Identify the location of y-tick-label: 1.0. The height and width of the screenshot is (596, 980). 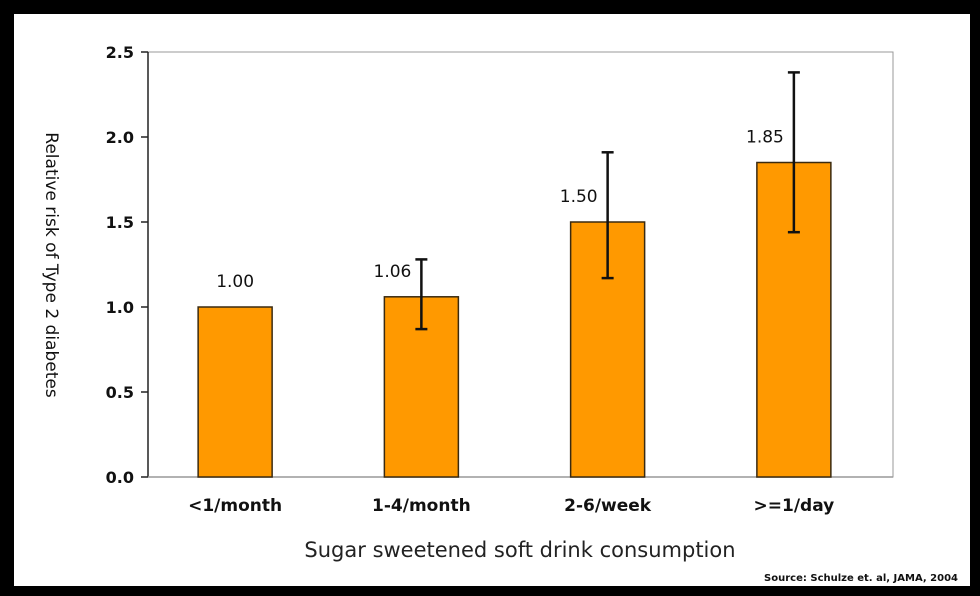
(120, 307).